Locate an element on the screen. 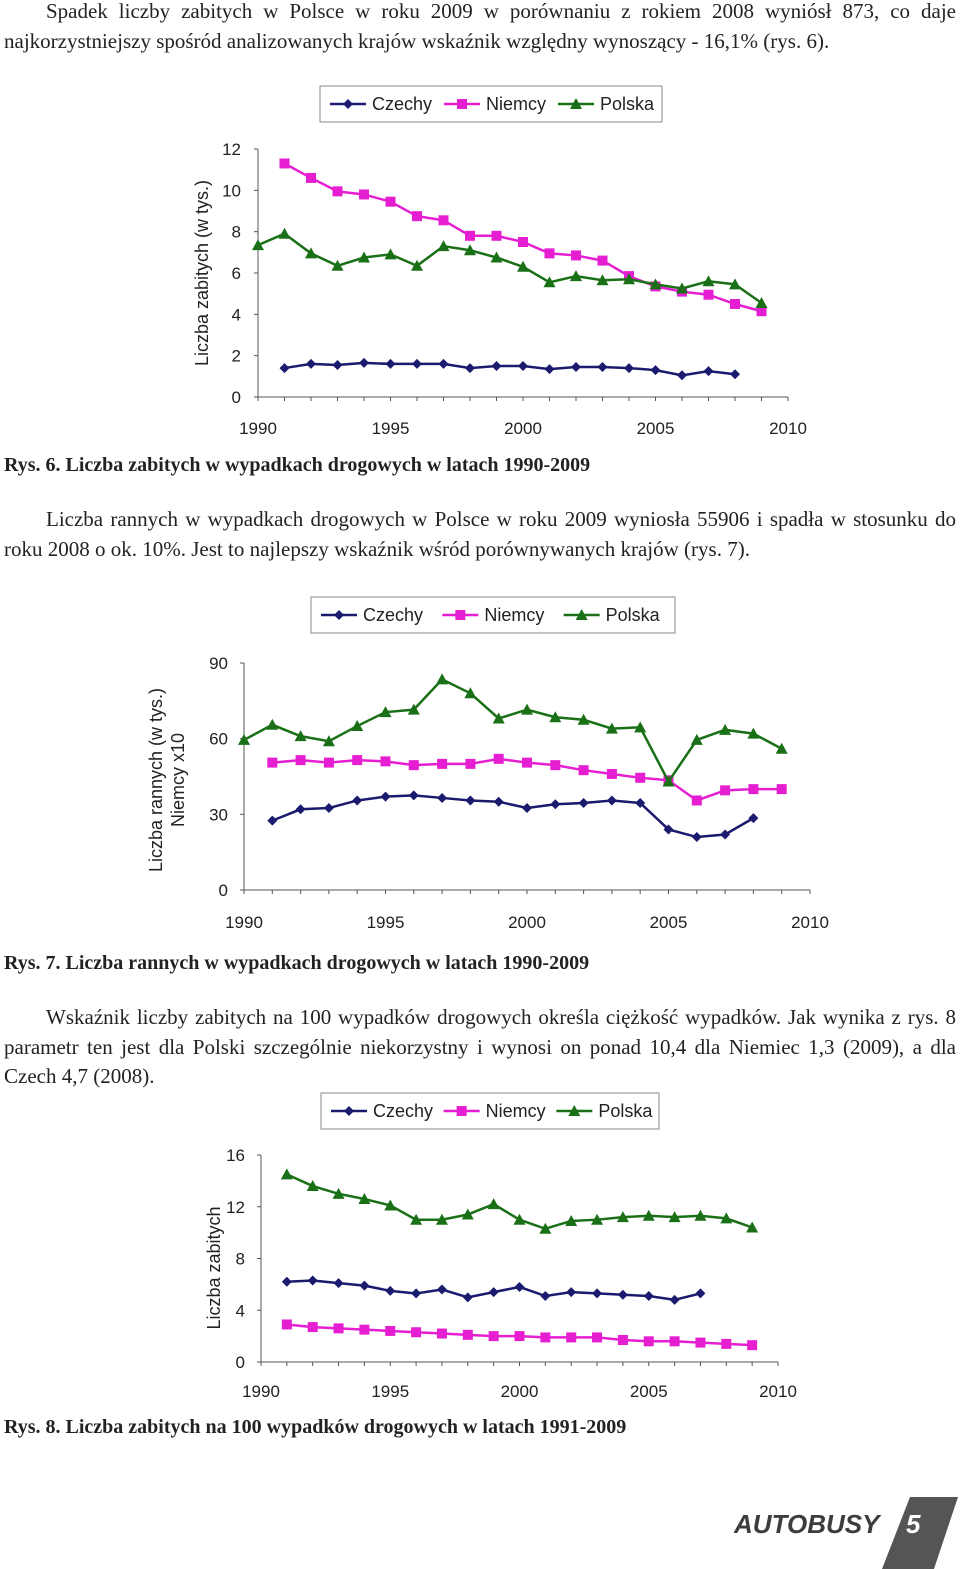  logo-number: 5 is located at coordinates (913, 1524).